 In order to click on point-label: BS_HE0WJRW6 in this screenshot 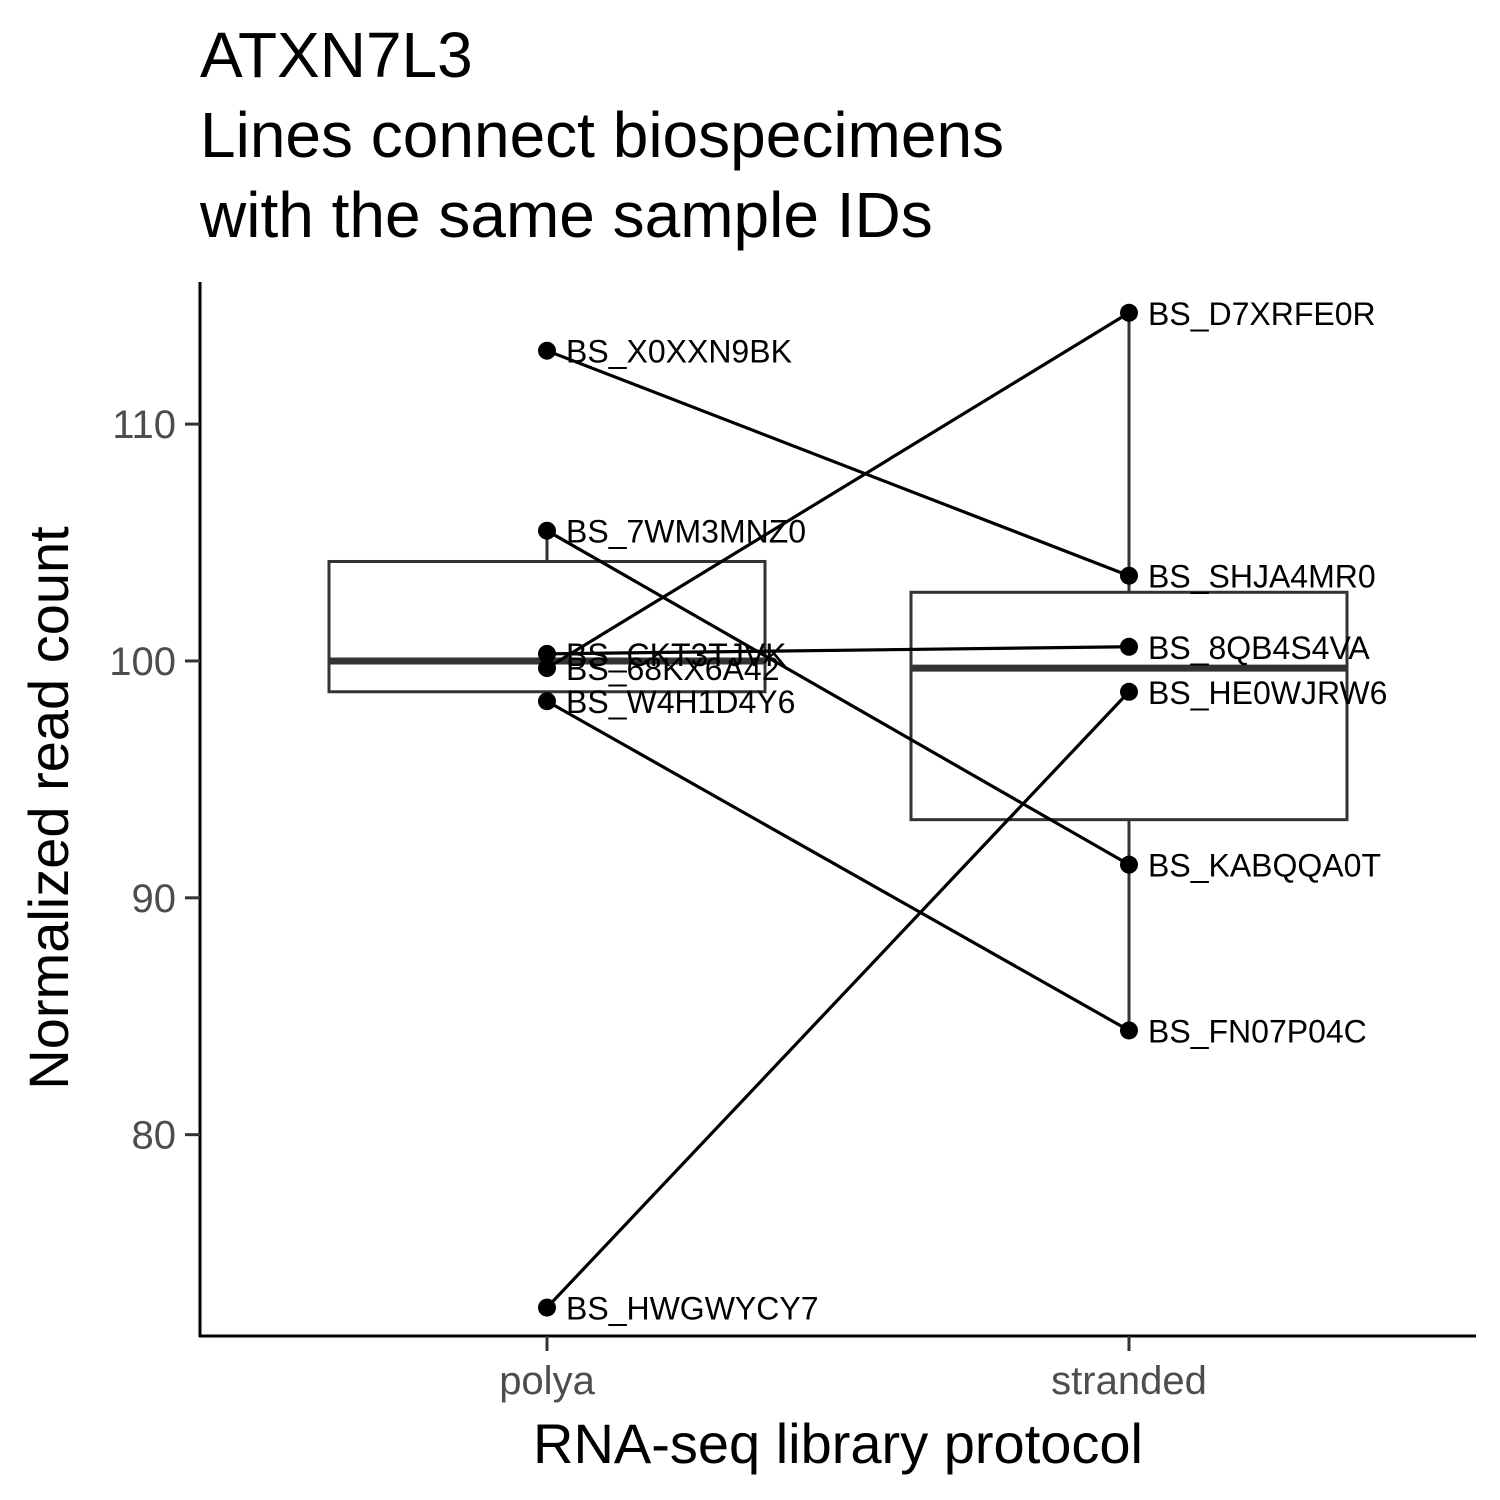, I will do `click(1267, 693)`.